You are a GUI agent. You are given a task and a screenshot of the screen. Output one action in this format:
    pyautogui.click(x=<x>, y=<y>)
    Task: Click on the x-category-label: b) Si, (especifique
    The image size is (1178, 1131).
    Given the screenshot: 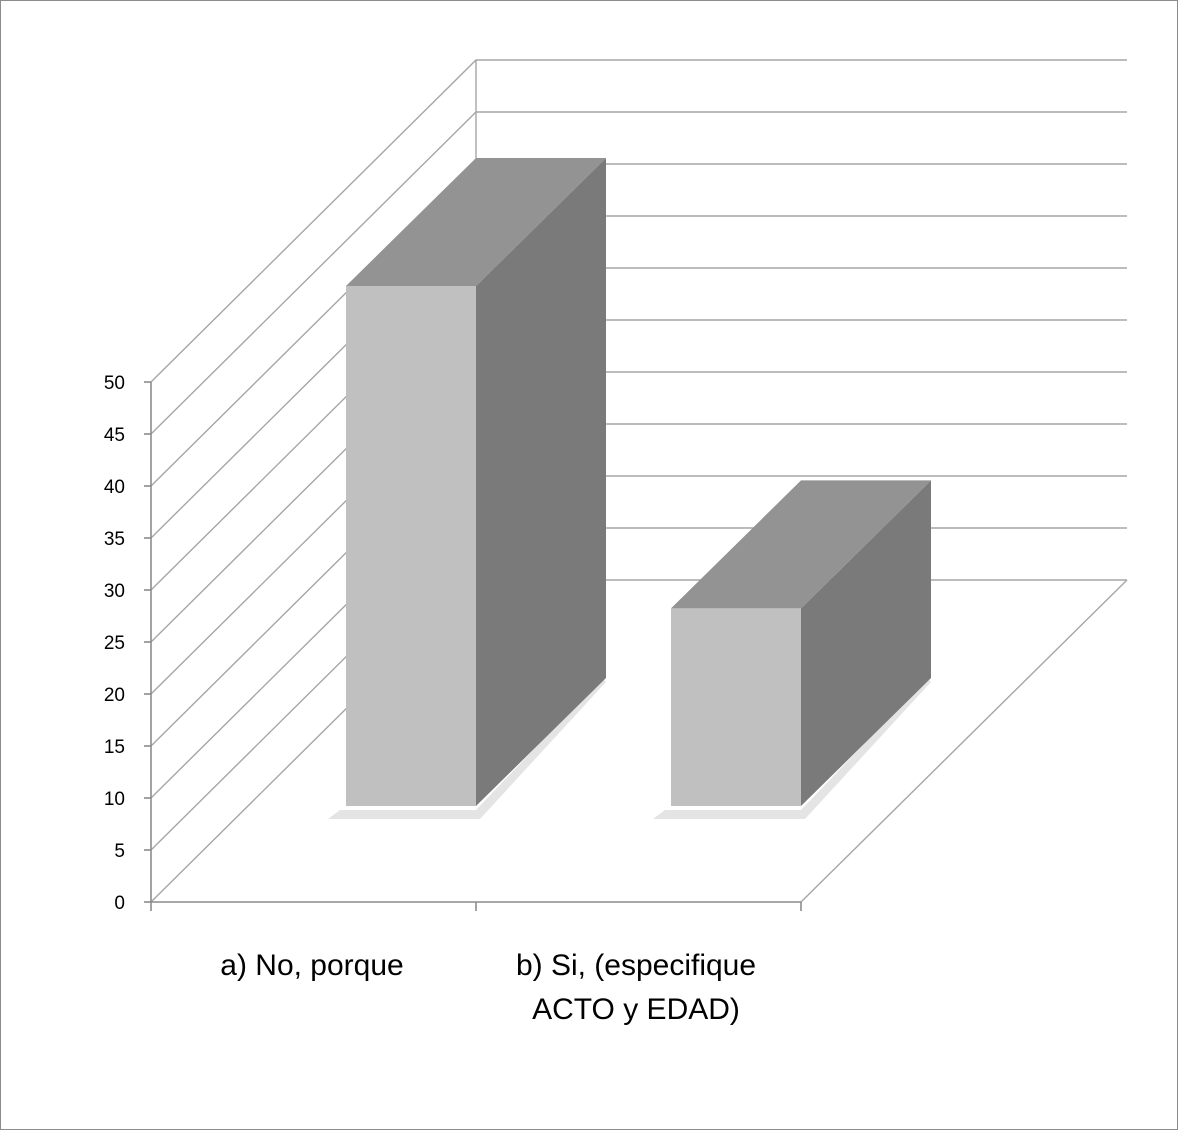 What is the action you would take?
    pyautogui.click(x=636, y=965)
    